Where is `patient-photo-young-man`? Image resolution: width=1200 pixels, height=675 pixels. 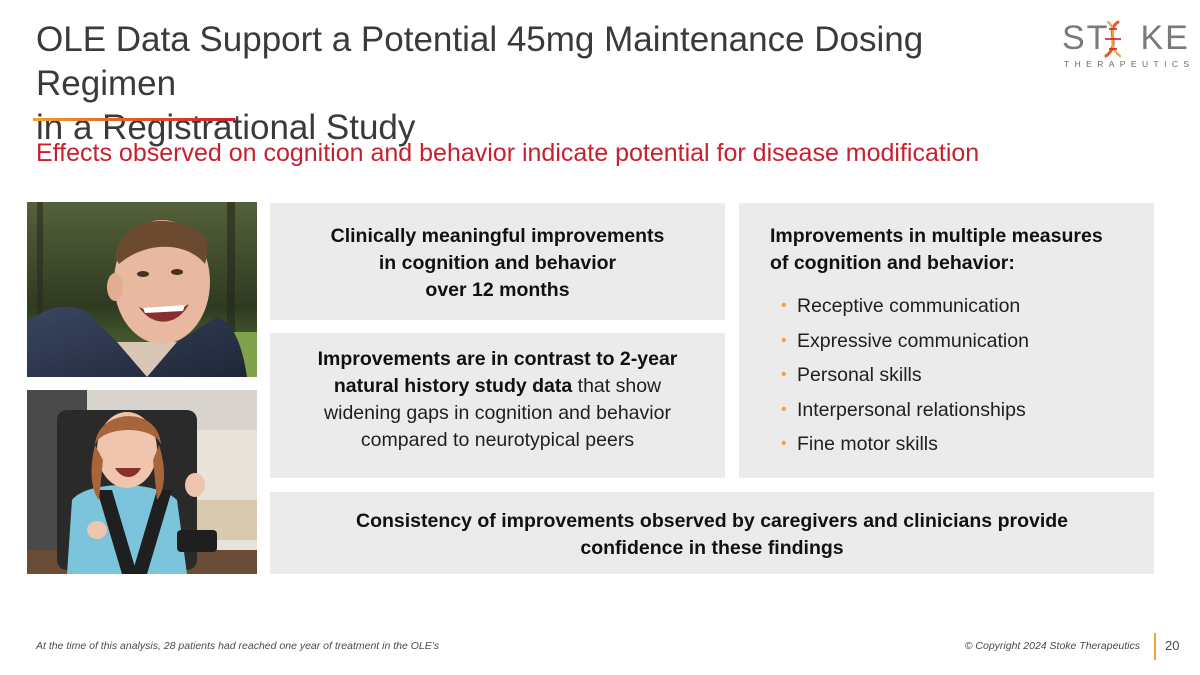 patient-photo-young-man is located at coordinates (142, 289).